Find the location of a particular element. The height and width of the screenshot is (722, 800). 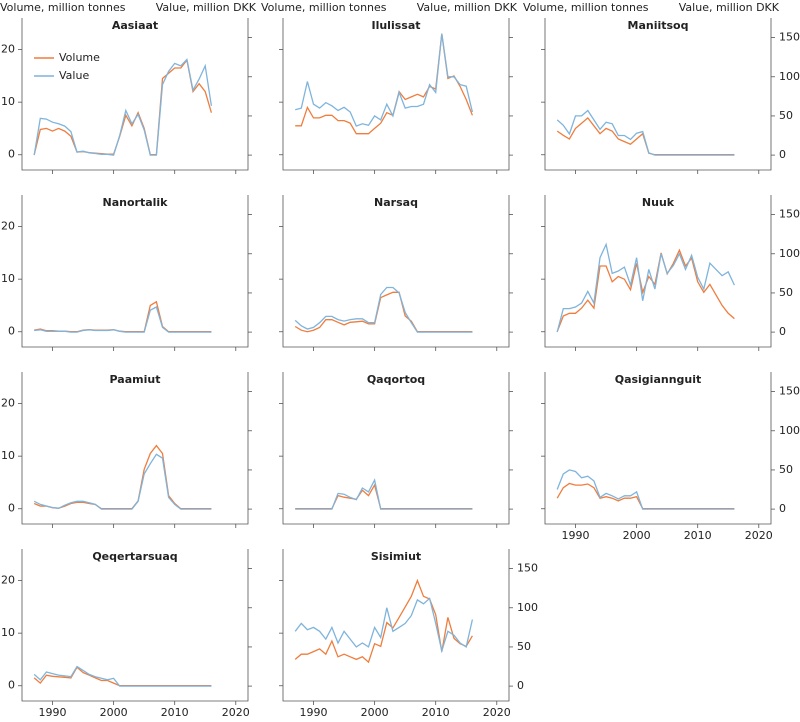

panel: Ilulissat is located at coordinates (396, 96).